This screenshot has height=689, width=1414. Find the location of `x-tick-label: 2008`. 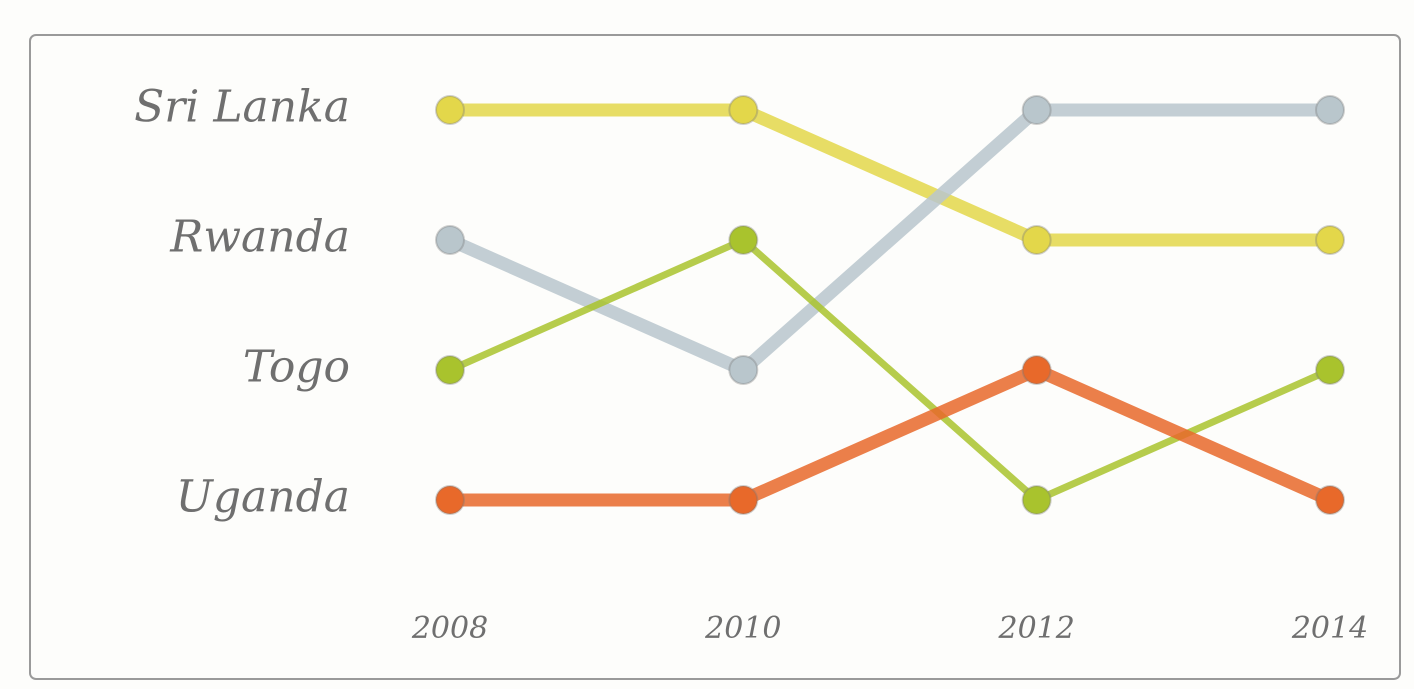

x-tick-label: 2008 is located at coordinates (449, 628).